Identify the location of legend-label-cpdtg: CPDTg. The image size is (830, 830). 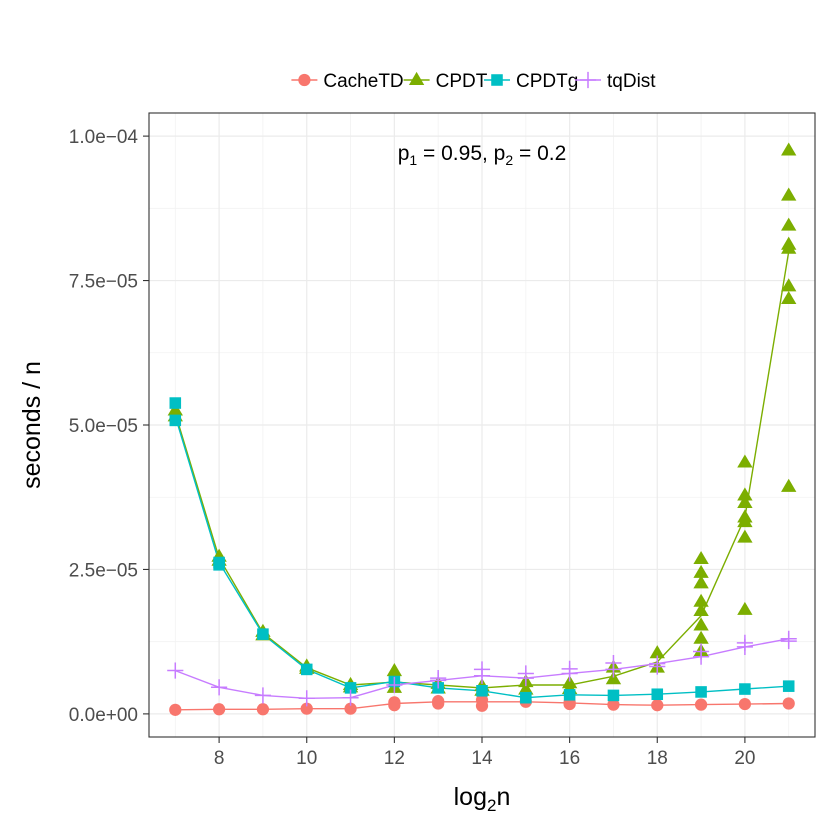
(547, 81).